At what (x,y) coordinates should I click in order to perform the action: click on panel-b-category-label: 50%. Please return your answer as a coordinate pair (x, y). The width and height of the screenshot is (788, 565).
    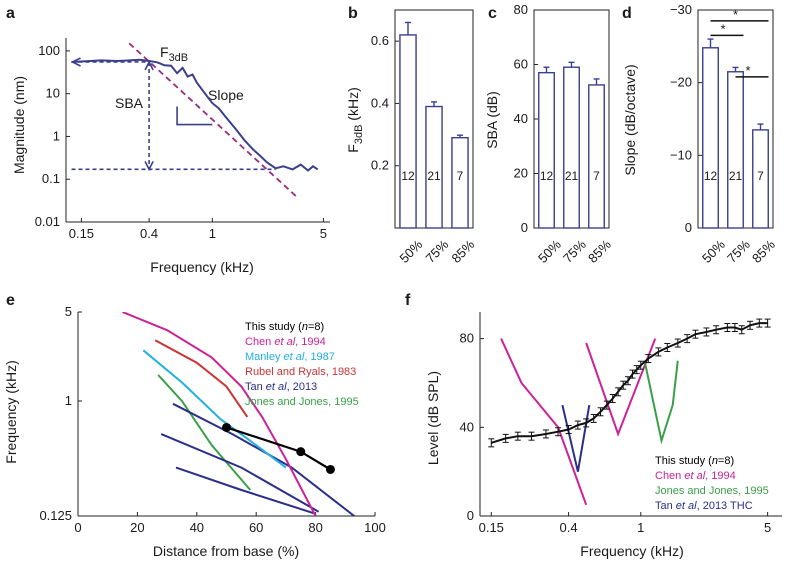
    Looking at the image, I should click on (410, 251).